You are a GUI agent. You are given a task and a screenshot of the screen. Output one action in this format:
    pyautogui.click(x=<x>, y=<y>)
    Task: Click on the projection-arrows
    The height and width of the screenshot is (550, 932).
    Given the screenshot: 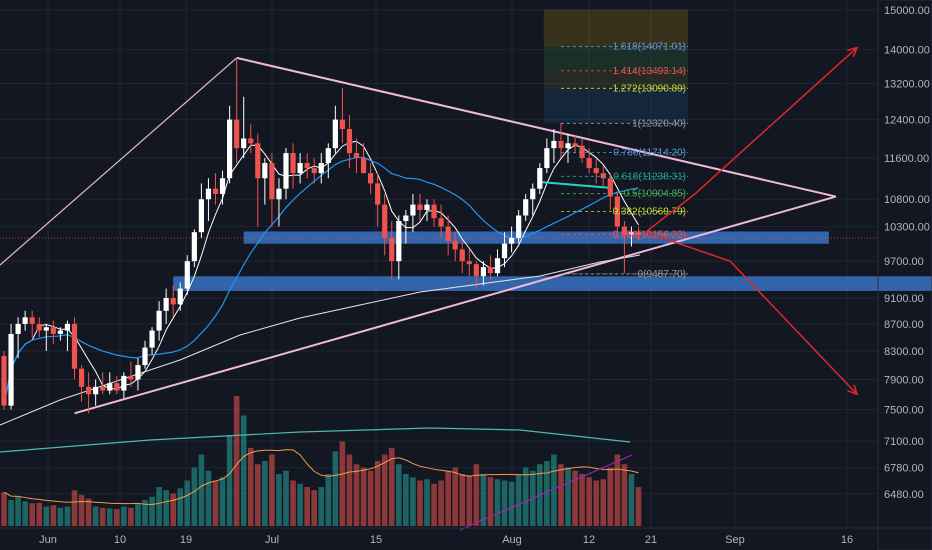 What is the action you would take?
    pyautogui.click(x=752, y=221)
    